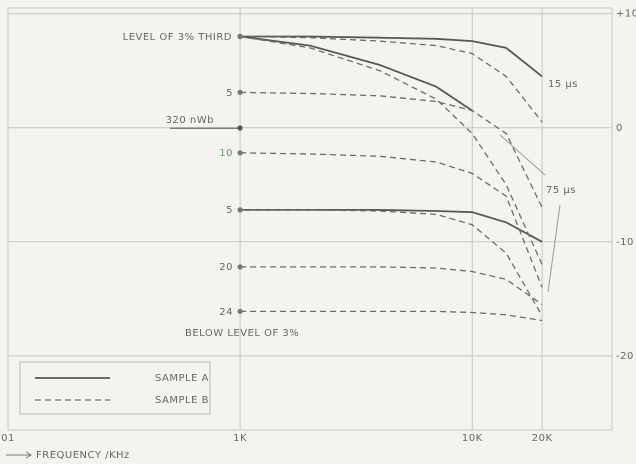 Image resolution: width=636 pixels, height=464 pixels. Describe the element at coordinates (226, 312) in the screenshot. I see `annotation: 24` at that location.